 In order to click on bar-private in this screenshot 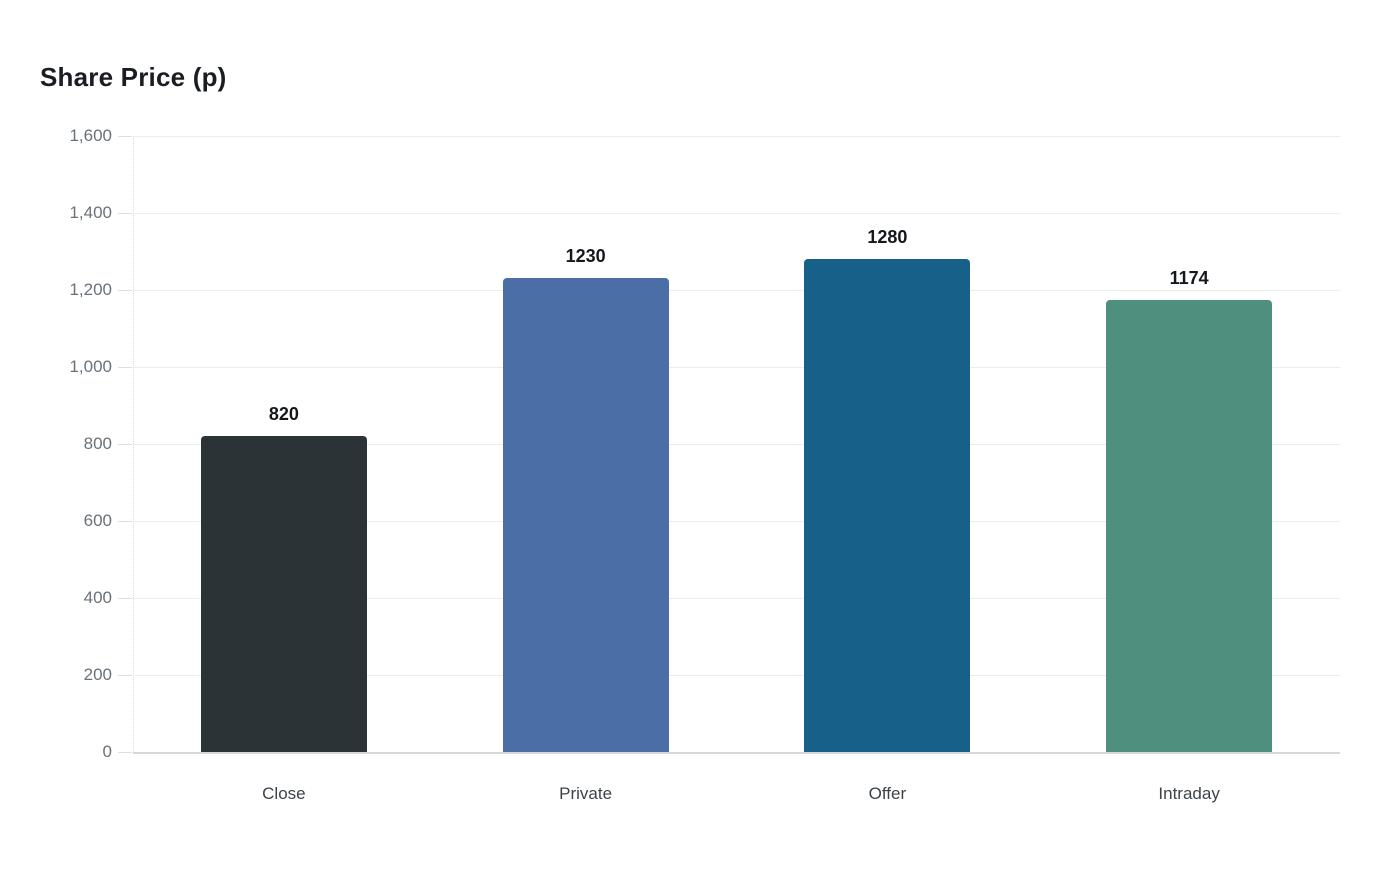, I will do `click(585, 515)`.